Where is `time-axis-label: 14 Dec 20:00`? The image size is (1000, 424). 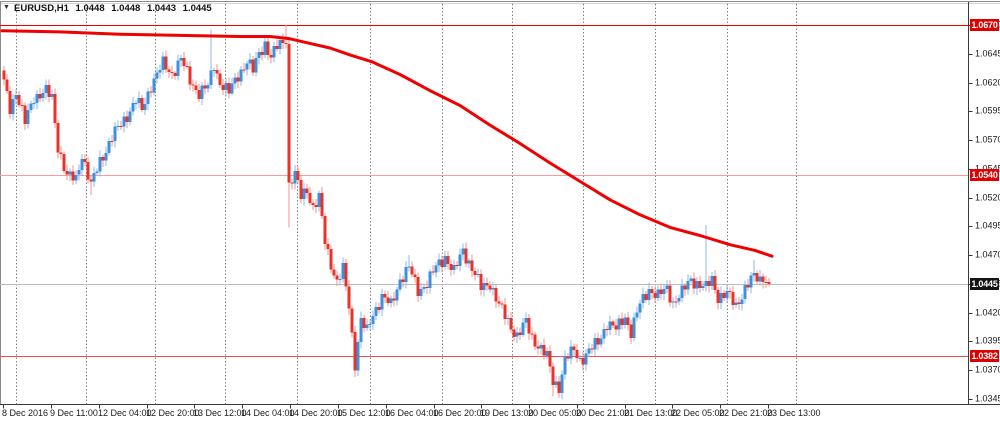
time-axis-label: 14 Dec 20:00 is located at coordinates (316, 413).